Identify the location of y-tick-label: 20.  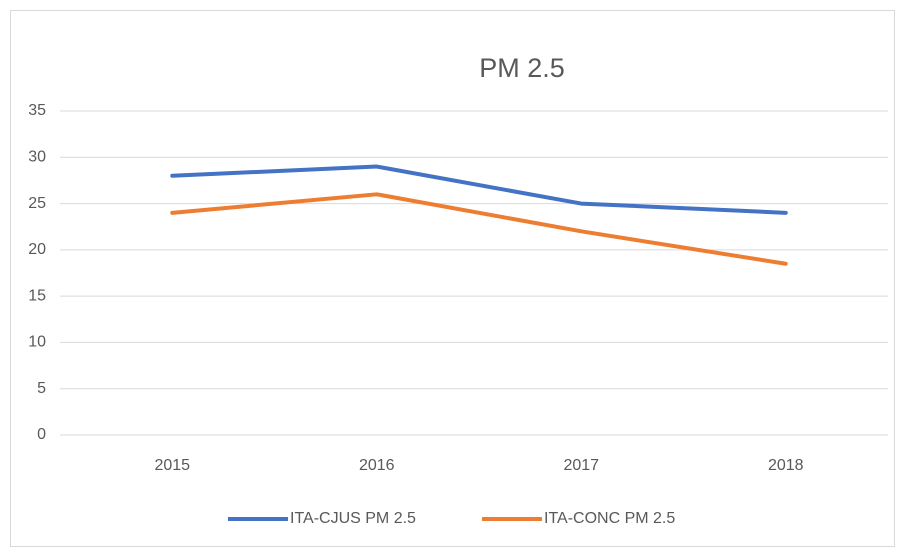
(37, 249).